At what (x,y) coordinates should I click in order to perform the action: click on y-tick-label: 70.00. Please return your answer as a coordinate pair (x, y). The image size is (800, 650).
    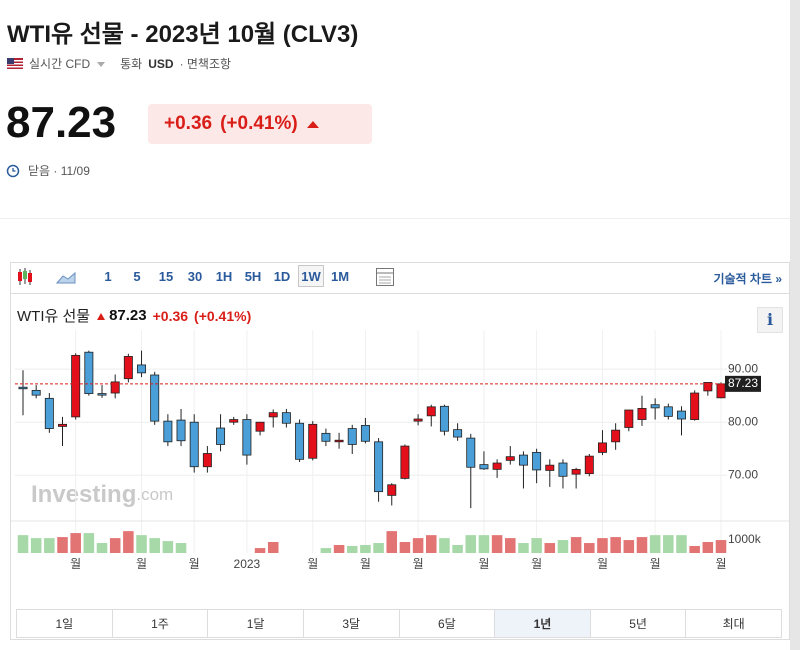
    Looking at the image, I should click on (743, 474).